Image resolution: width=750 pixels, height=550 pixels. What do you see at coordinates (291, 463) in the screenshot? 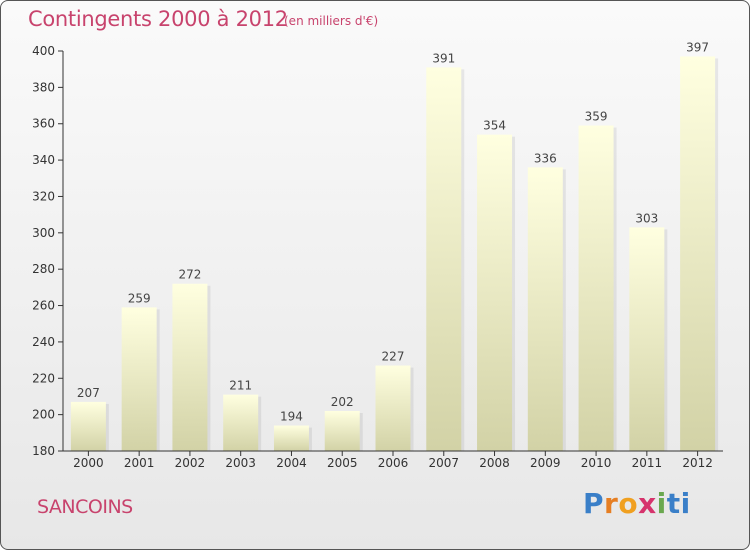
I see `x-tick-label: 2004` at bounding box center [291, 463].